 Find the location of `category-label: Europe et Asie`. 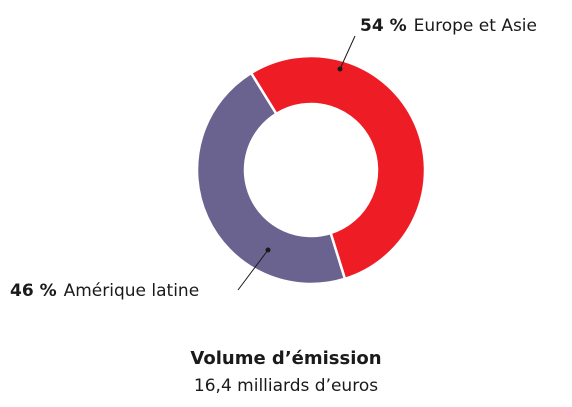

category-label: Europe et Asie is located at coordinates (475, 26).